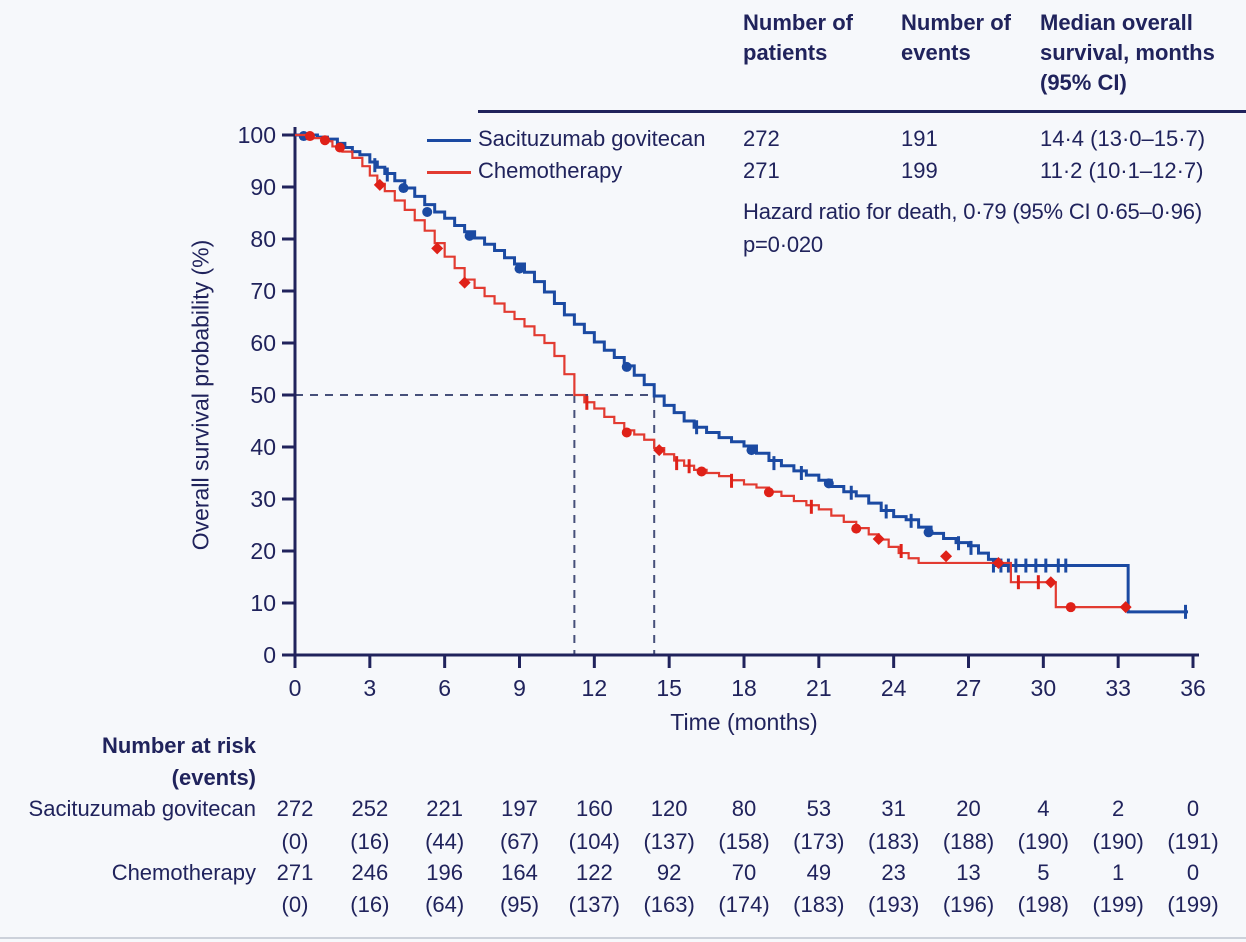 The width and height of the screenshot is (1246, 942). What do you see at coordinates (819, 688) in the screenshot?
I see `x-tick-label: 21` at bounding box center [819, 688].